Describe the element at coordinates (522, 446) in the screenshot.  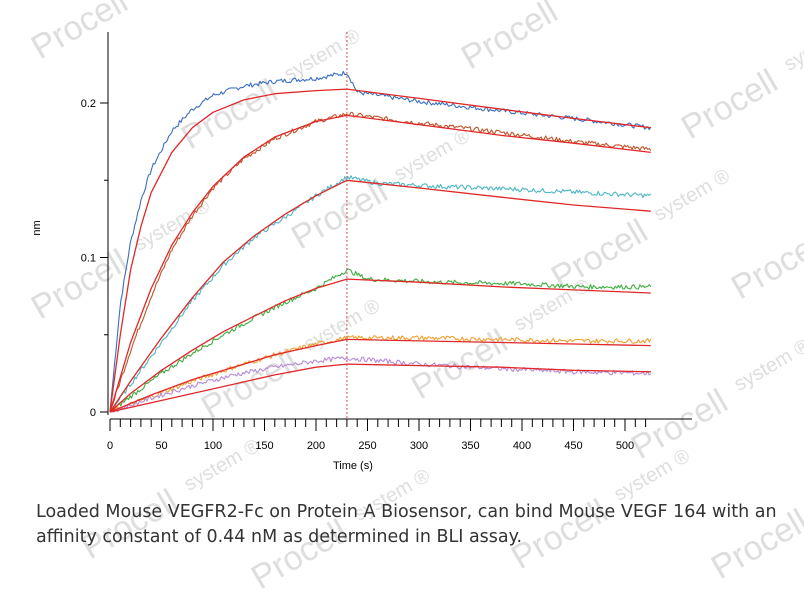
I see `x-tick-label: 400` at that location.